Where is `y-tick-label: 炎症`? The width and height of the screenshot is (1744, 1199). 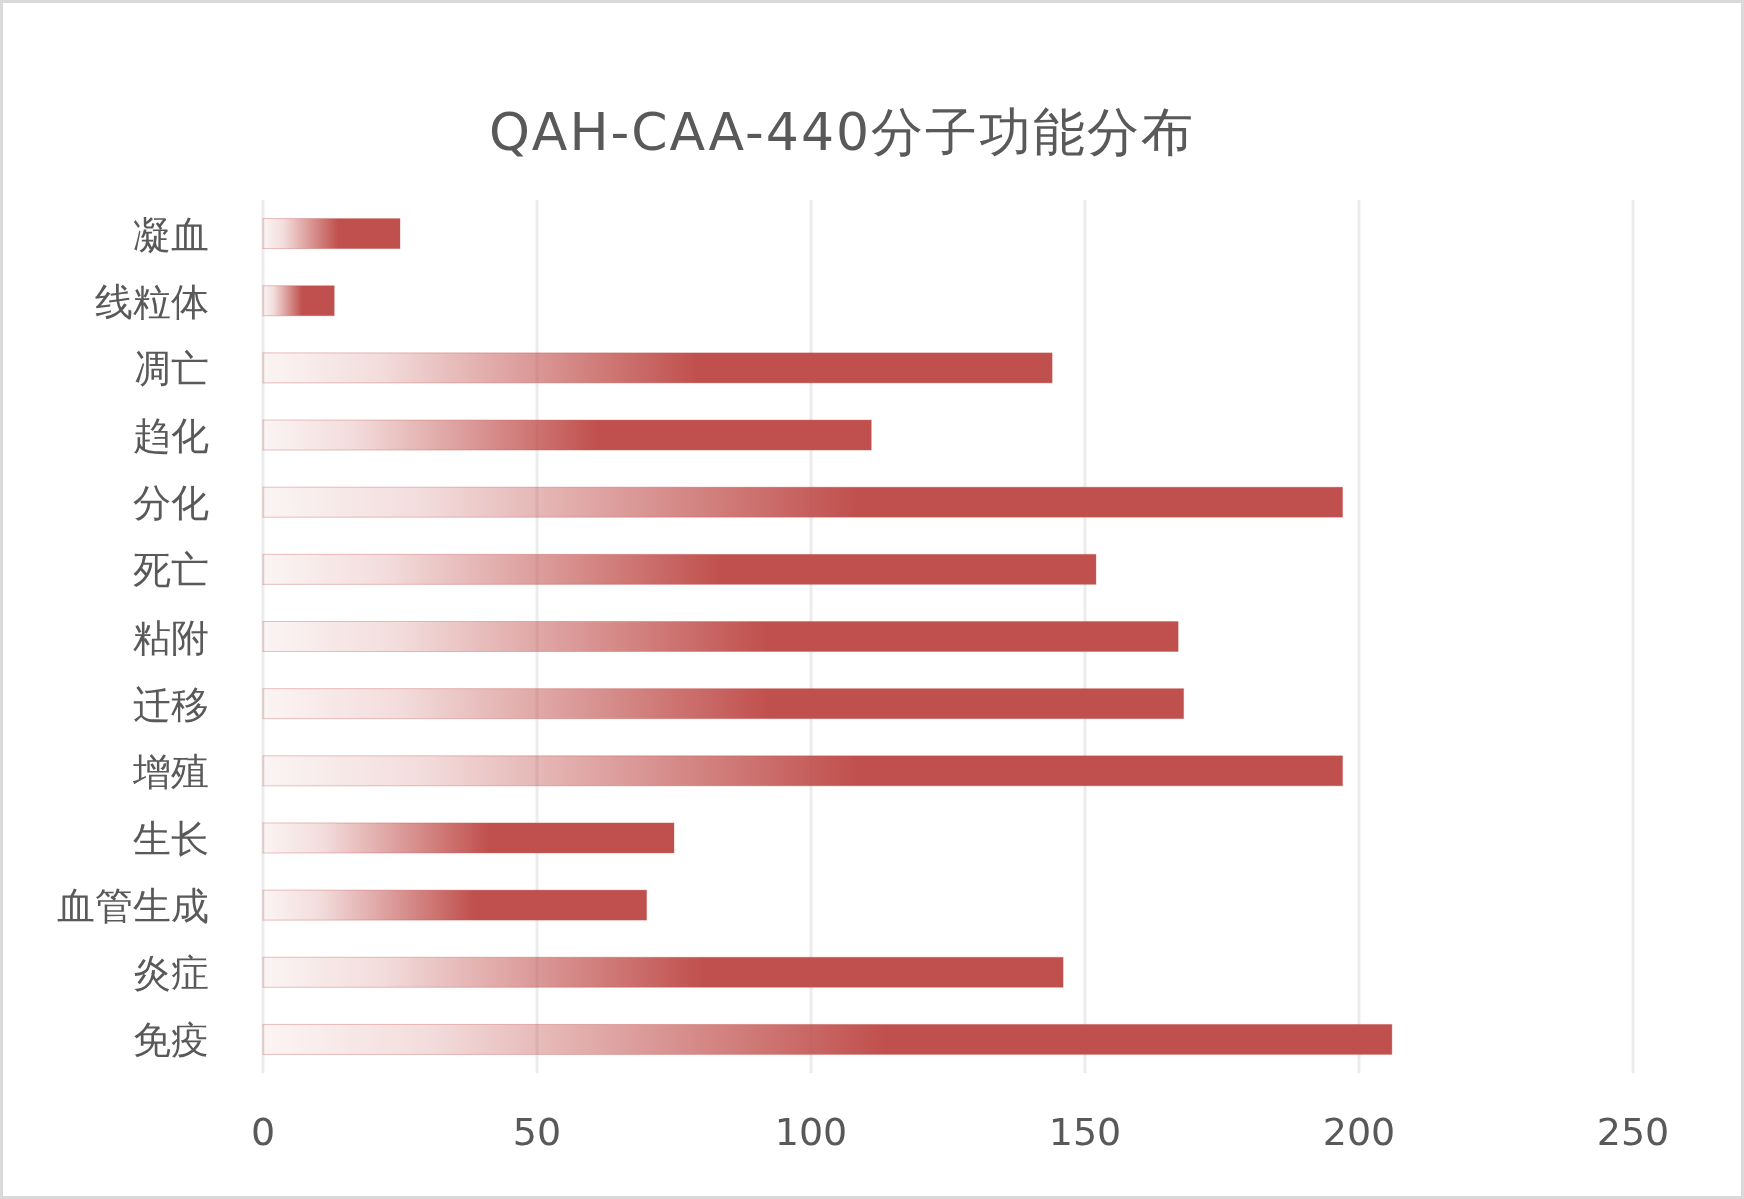
y-tick-label: 炎症 is located at coordinates (171, 973).